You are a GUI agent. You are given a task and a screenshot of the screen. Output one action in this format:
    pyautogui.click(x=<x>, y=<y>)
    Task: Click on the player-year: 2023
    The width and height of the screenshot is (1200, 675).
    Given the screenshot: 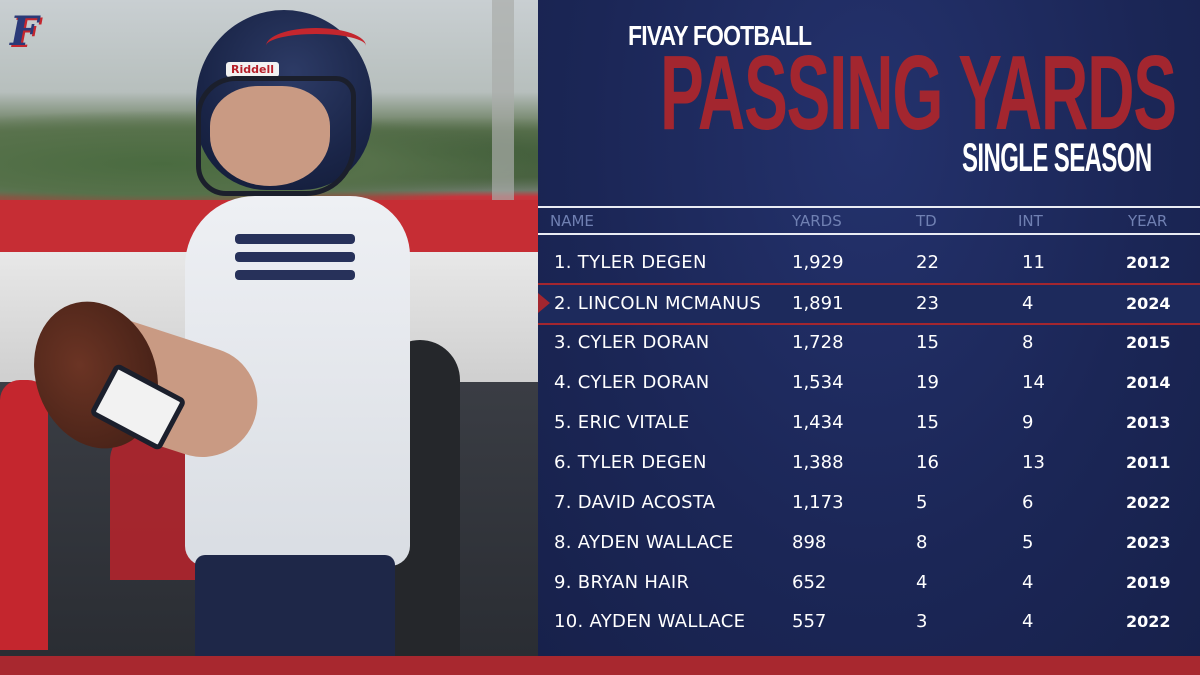 What is the action you would take?
    pyautogui.click(x=1148, y=542)
    